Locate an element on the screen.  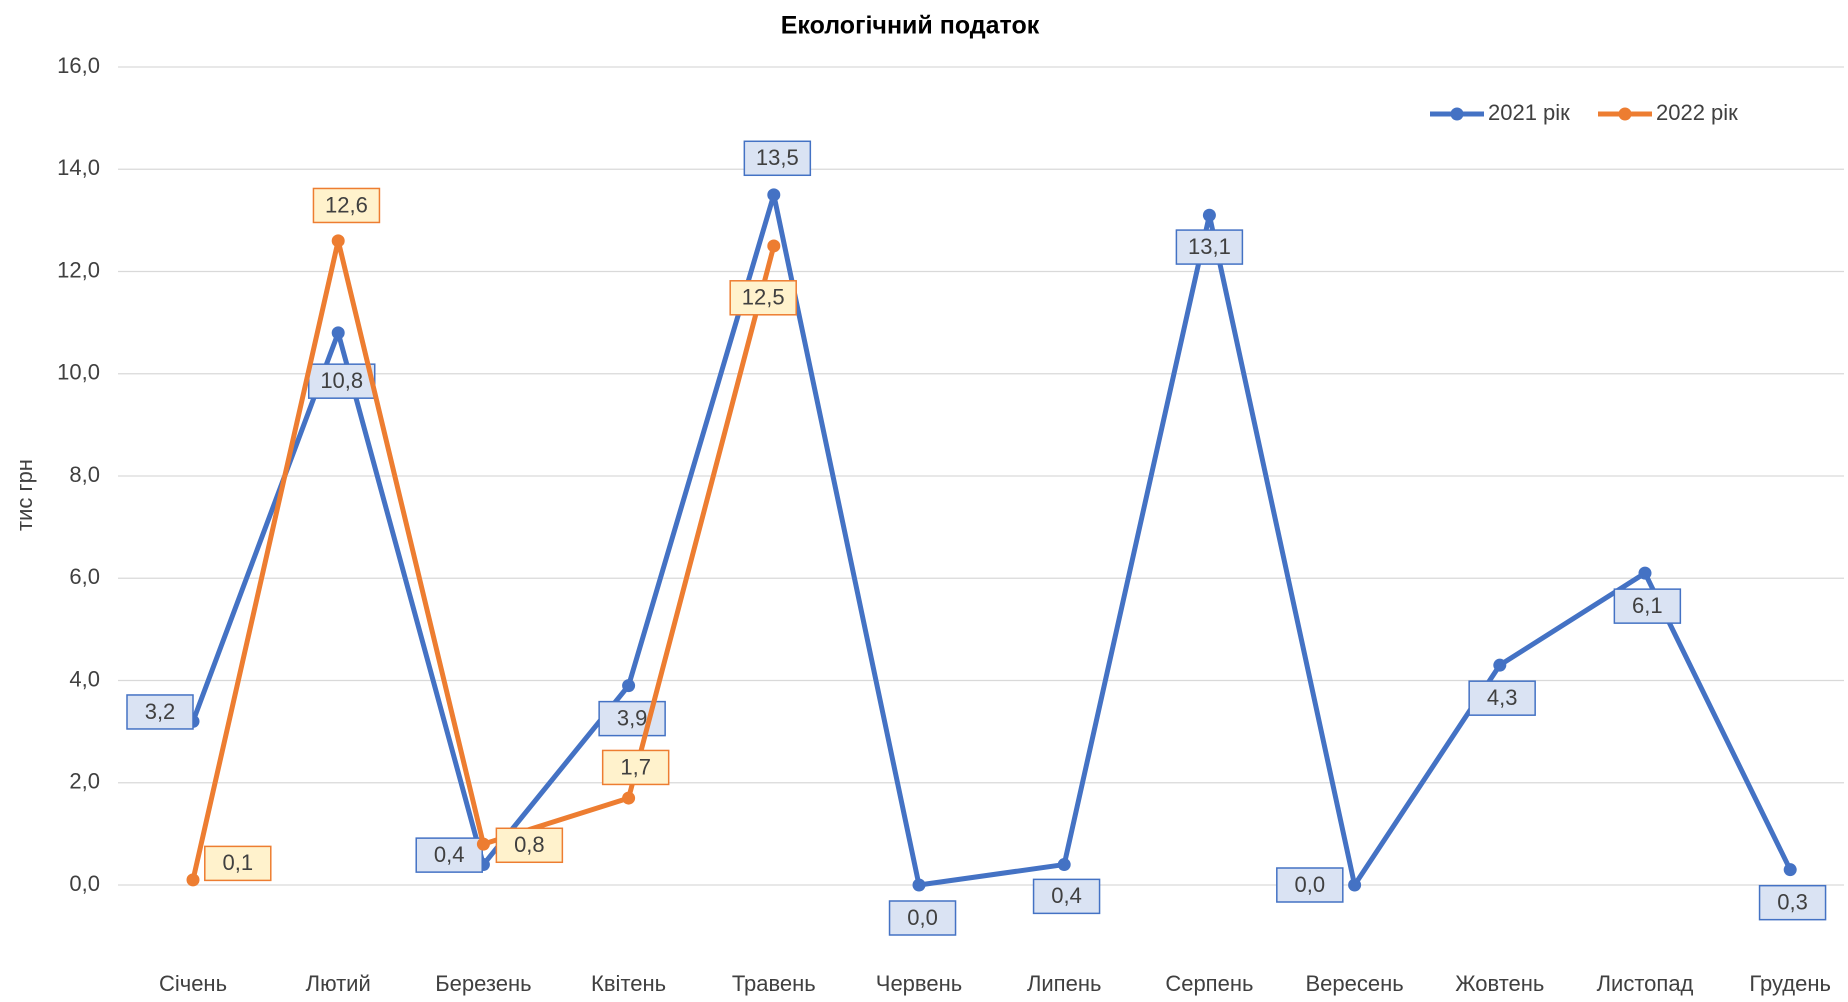
data-label: 0,8 is located at coordinates (529, 844).